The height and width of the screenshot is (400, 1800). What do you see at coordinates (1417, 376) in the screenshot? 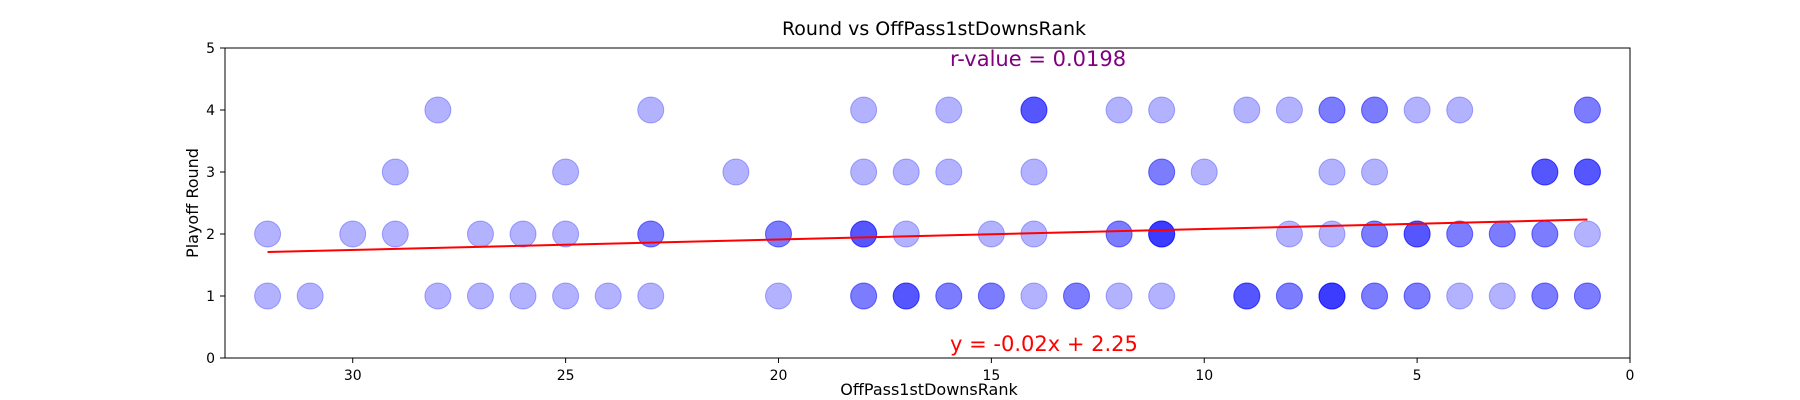
I see `x-tick-label: 5` at bounding box center [1417, 376].